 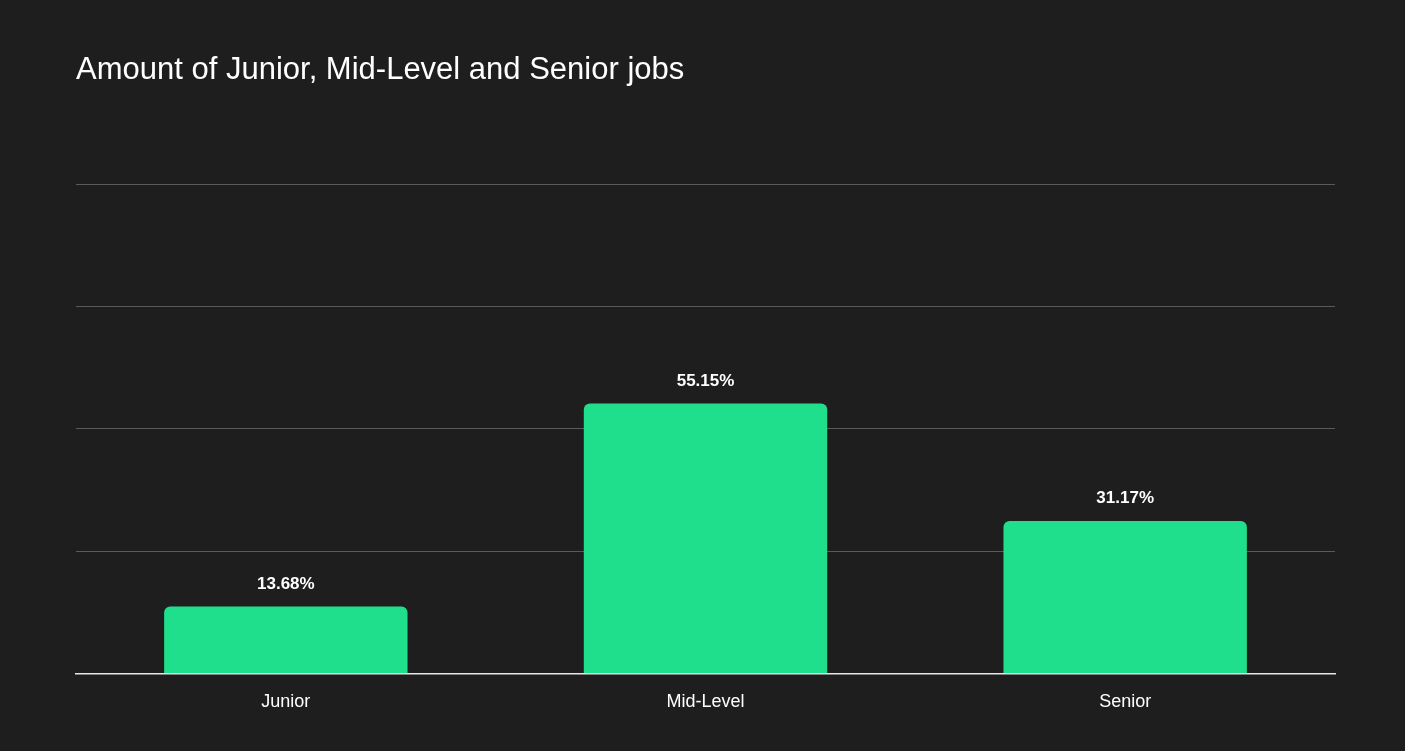 I want to click on x-tick-label: Mid-Level, so click(x=705, y=701).